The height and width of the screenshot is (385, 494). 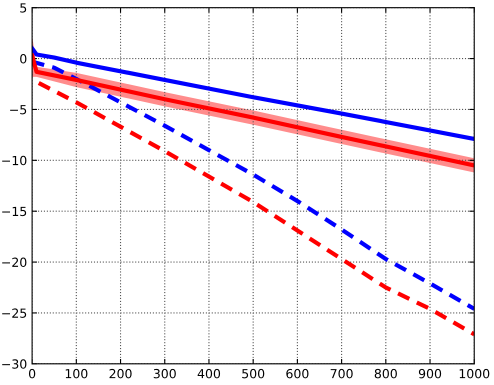 What do you see at coordinates (14, 211) in the screenshot?
I see `y-tick-label: −15` at bounding box center [14, 211].